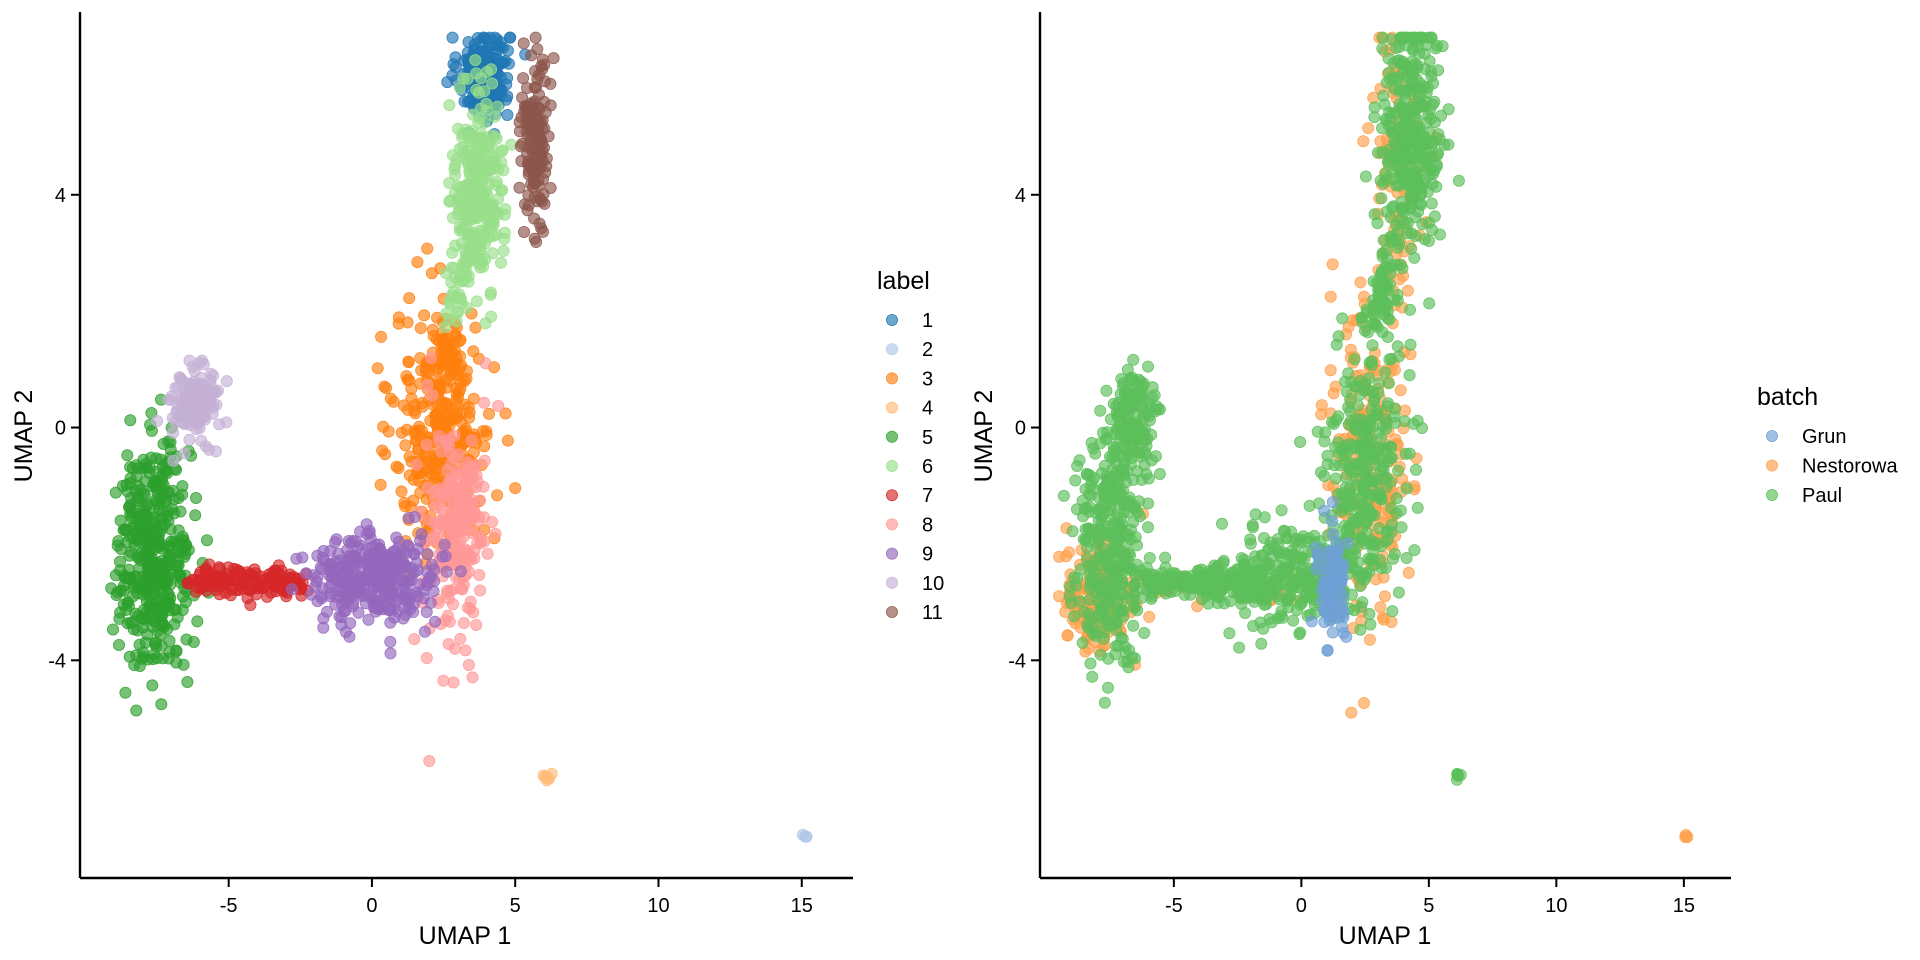  I want to click on x-tick-label: -5, so click(229, 906).